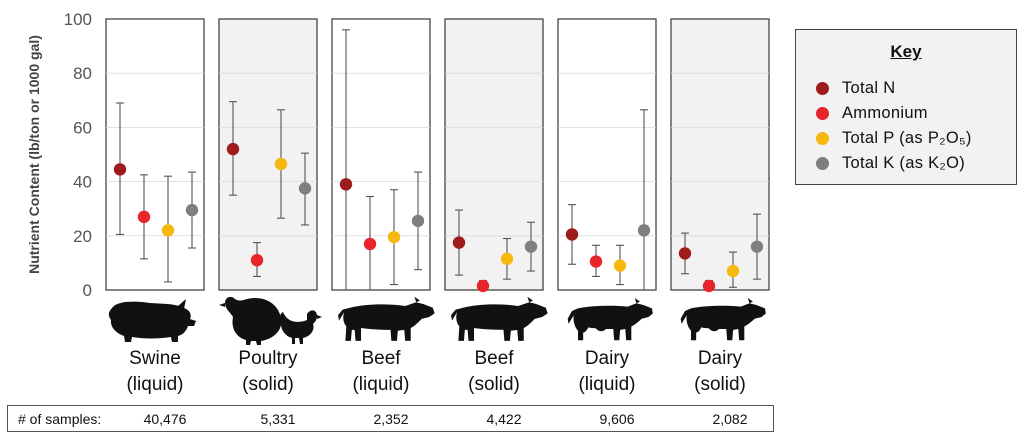  Describe the element at coordinates (268, 358) in the screenshot. I see `category-label-name: Poultry` at that location.